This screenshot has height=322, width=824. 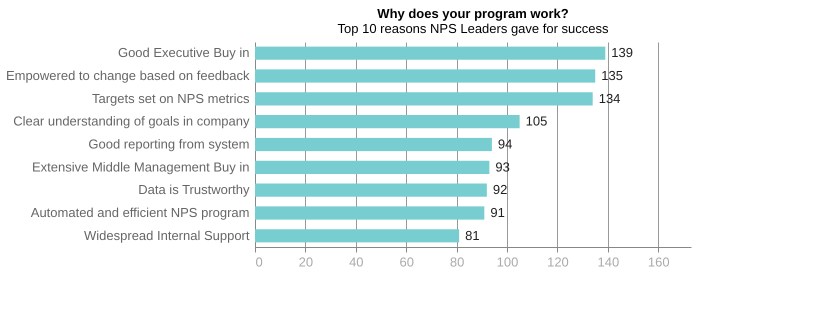 What do you see at coordinates (500, 190) in the screenshot?
I see `data-label: 92` at bounding box center [500, 190].